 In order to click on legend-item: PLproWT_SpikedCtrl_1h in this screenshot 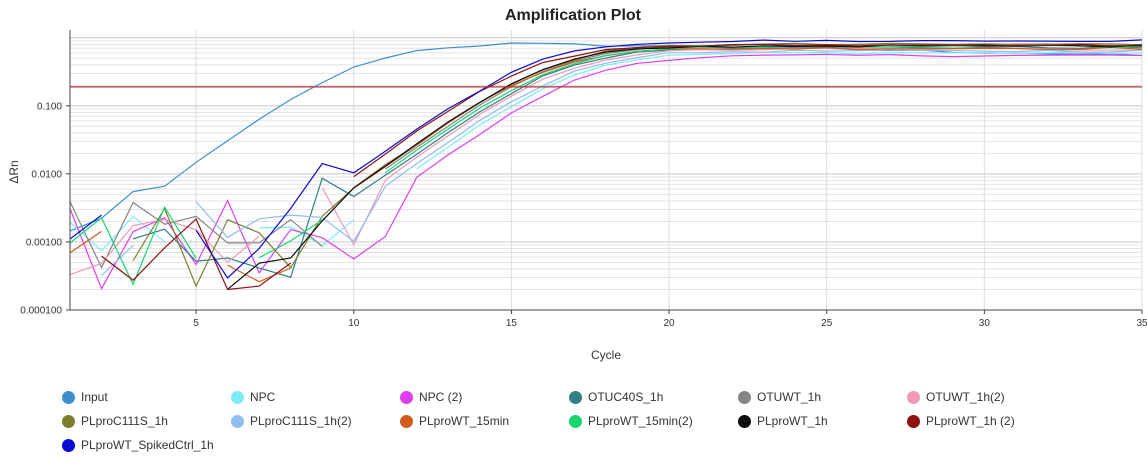, I will do `click(138, 445)`.